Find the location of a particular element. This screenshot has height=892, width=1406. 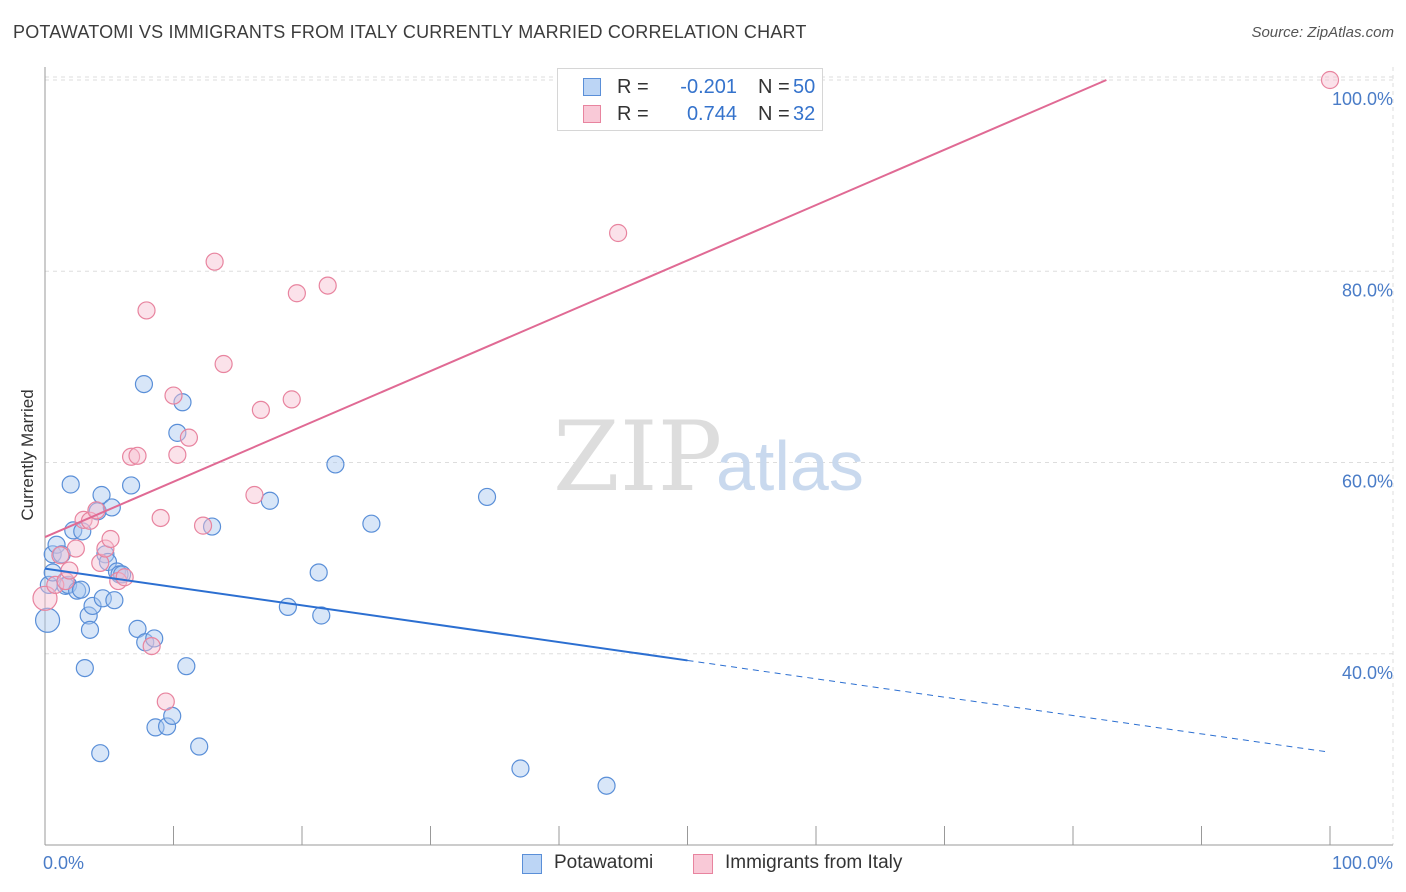

y-tick-label: 60.0% is located at coordinates (1367, 482).